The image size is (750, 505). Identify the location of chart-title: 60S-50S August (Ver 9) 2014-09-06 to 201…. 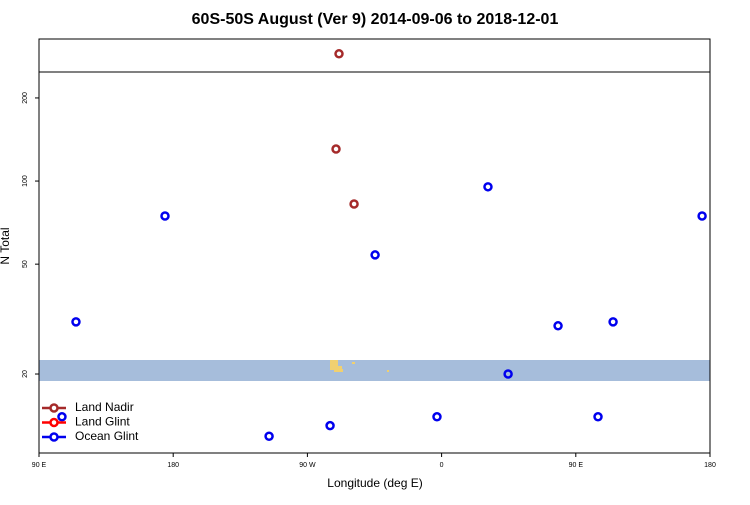
(375, 19).